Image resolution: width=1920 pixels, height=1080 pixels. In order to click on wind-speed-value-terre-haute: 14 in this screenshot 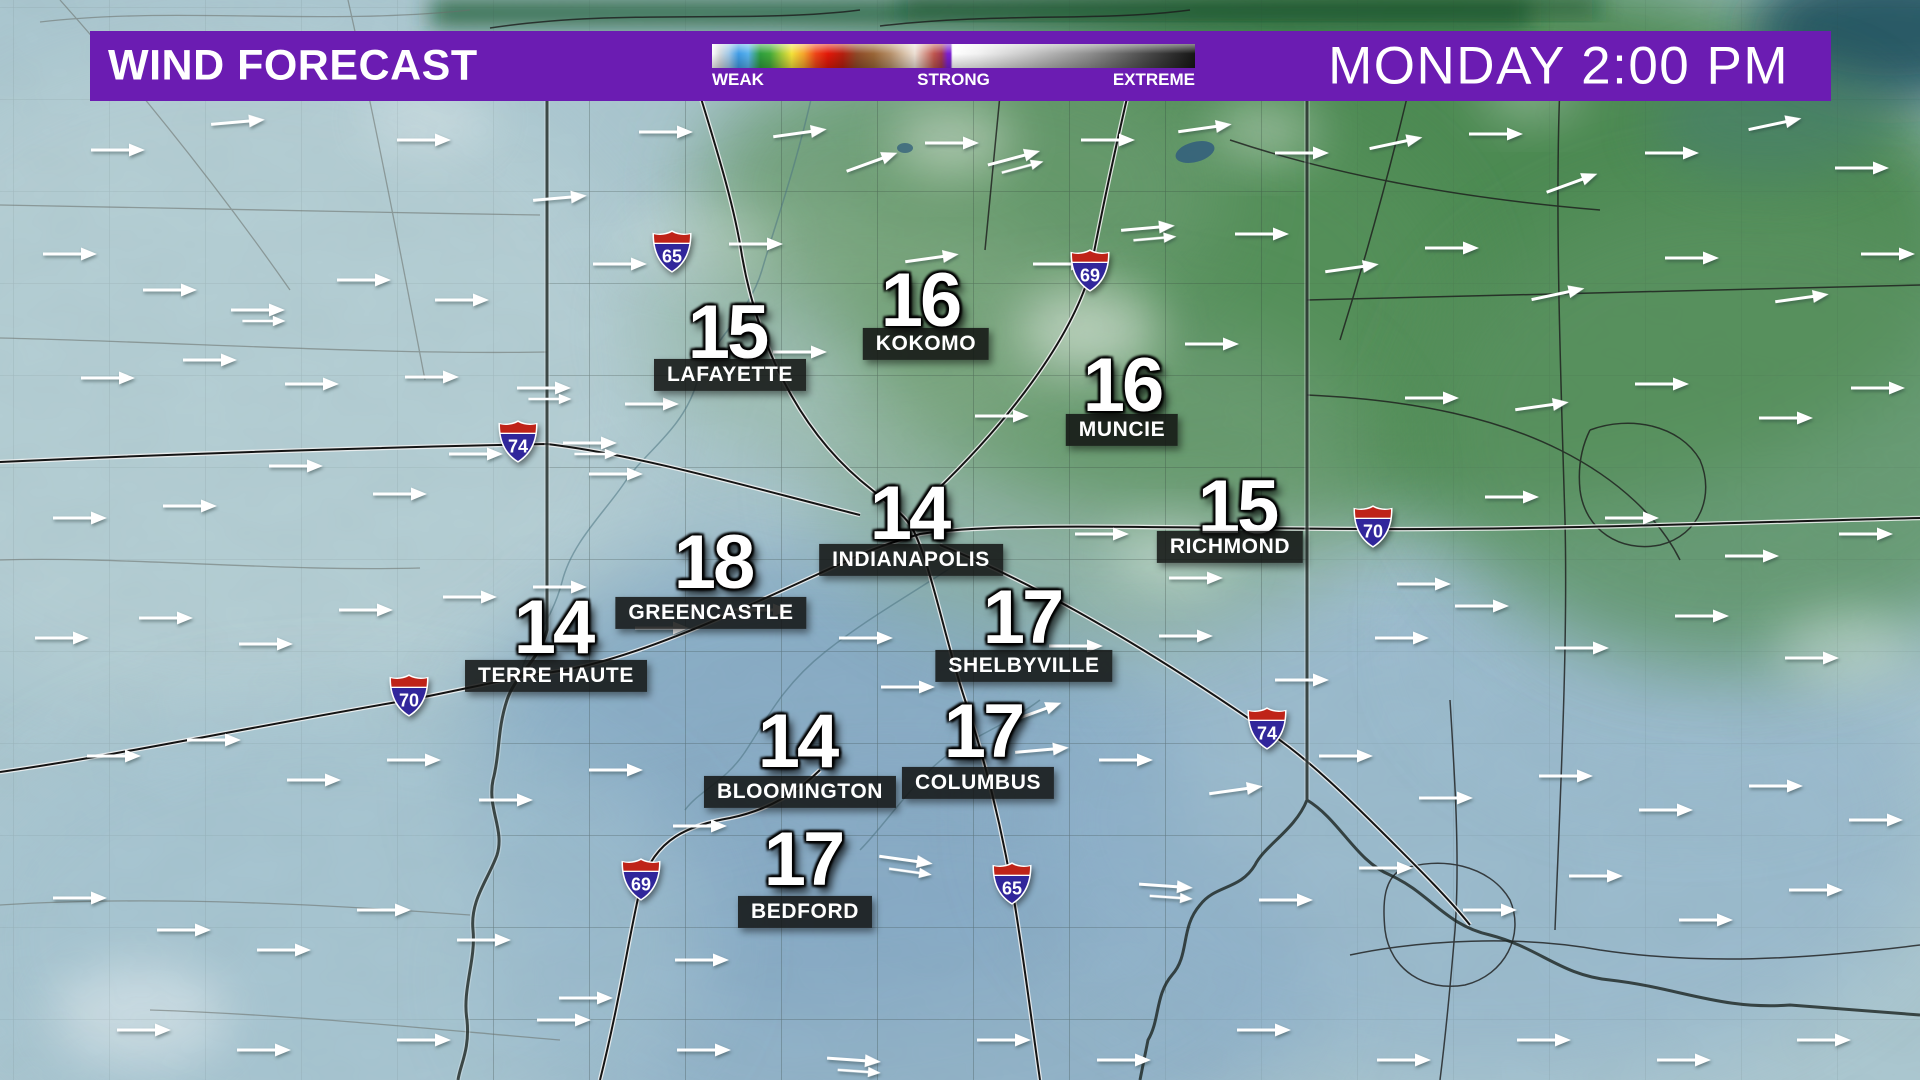, I will do `click(554, 627)`.